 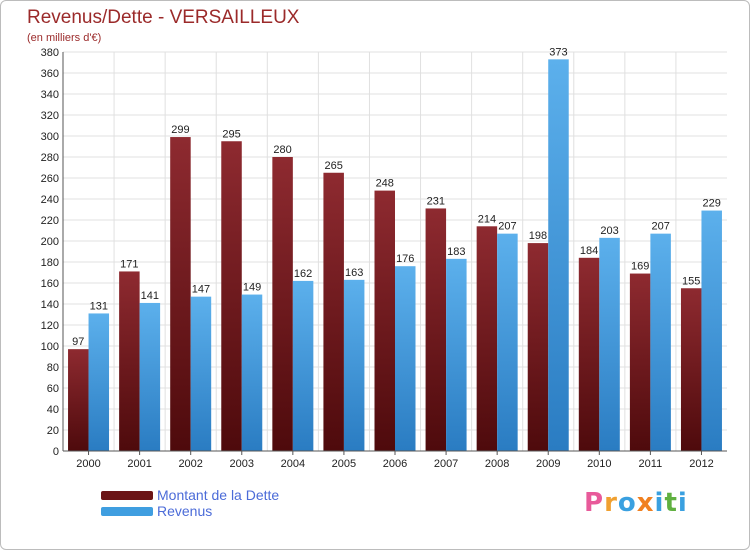 I want to click on x-tick-label: 2012, so click(x=701, y=464).